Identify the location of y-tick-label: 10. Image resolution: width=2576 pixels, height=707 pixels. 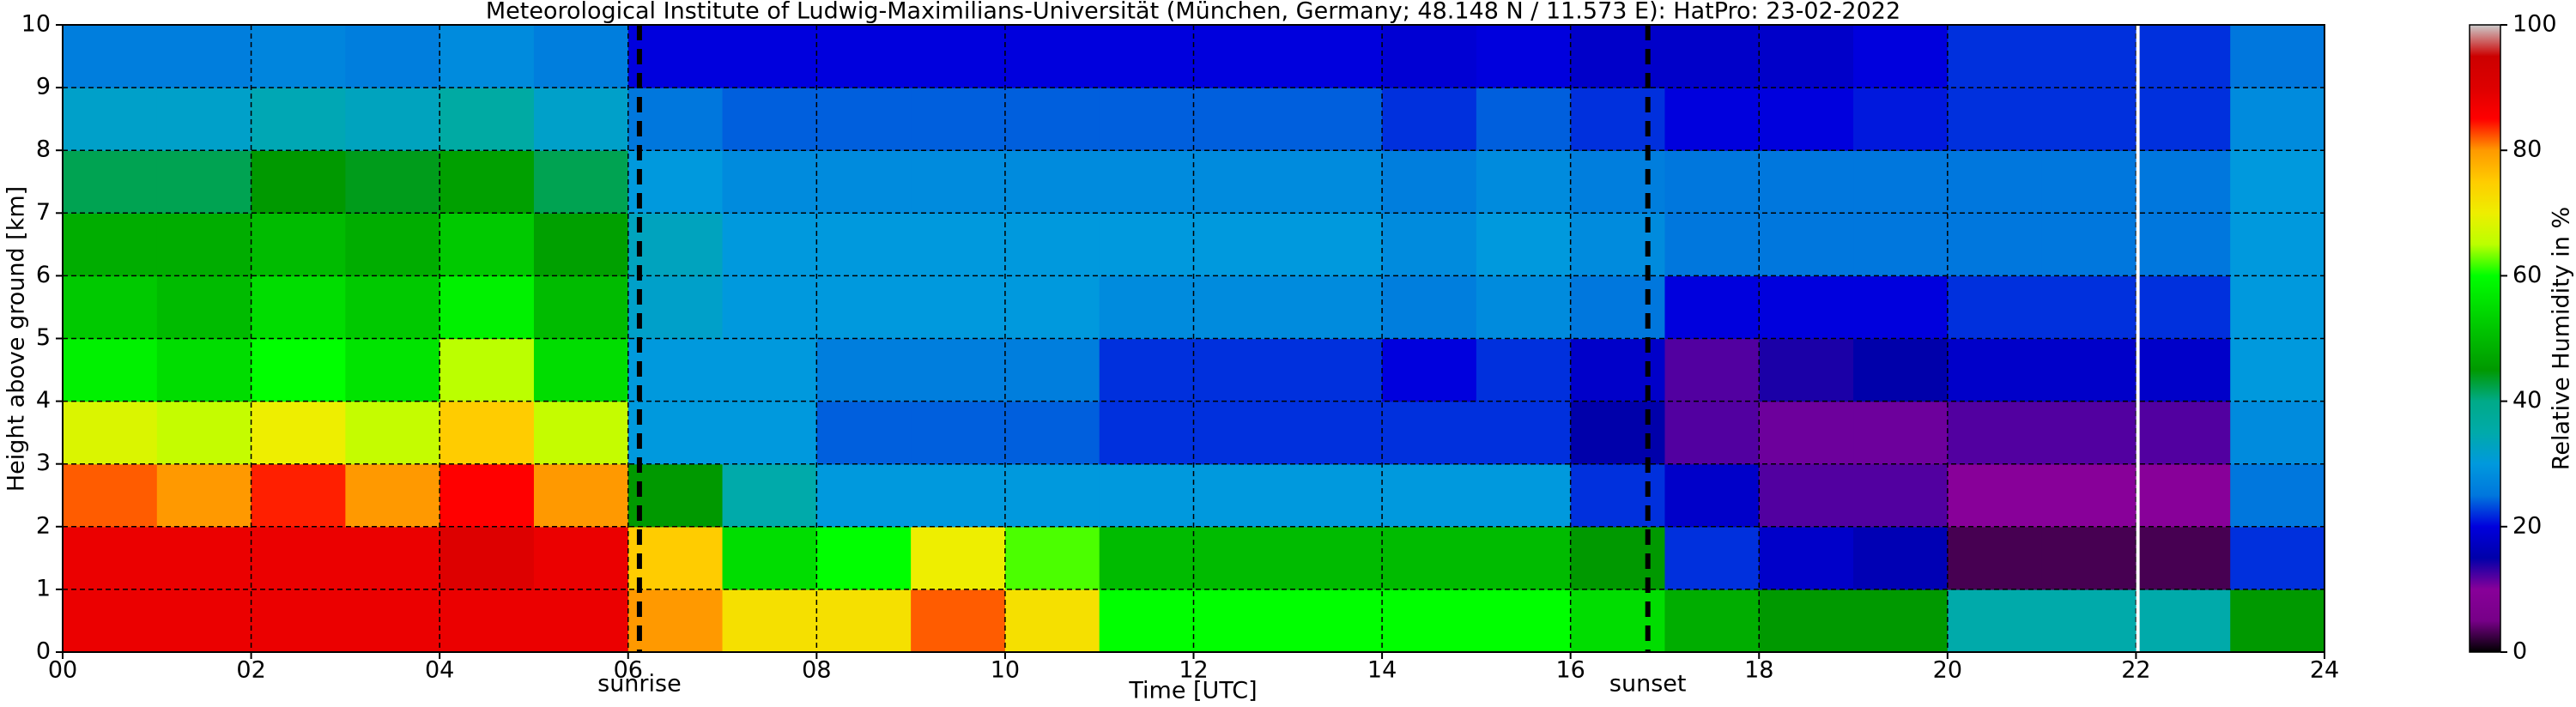
(36, 24).